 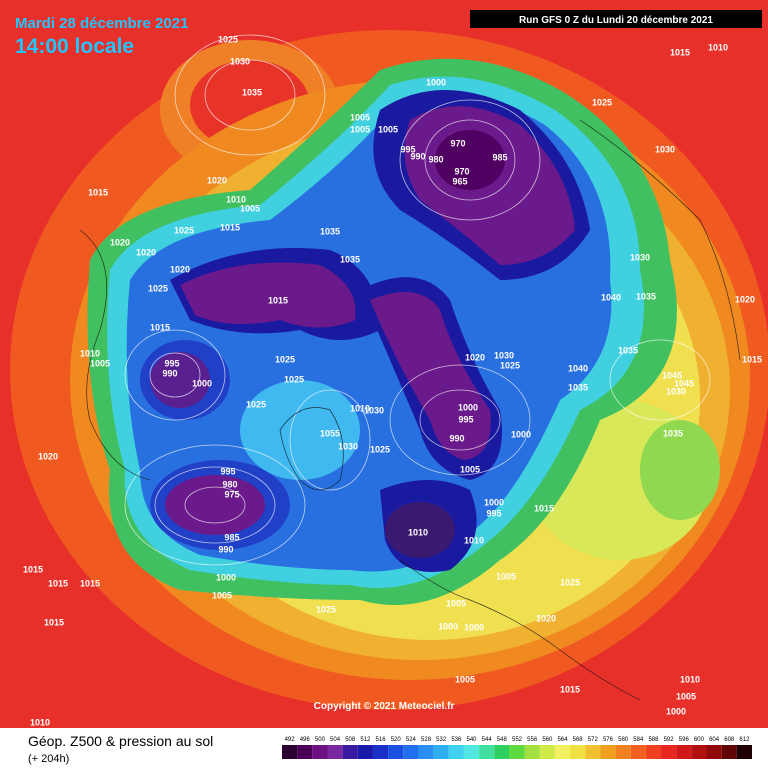 What do you see at coordinates (381, 740) in the screenshot?
I see `scale-label: 516` at bounding box center [381, 740].